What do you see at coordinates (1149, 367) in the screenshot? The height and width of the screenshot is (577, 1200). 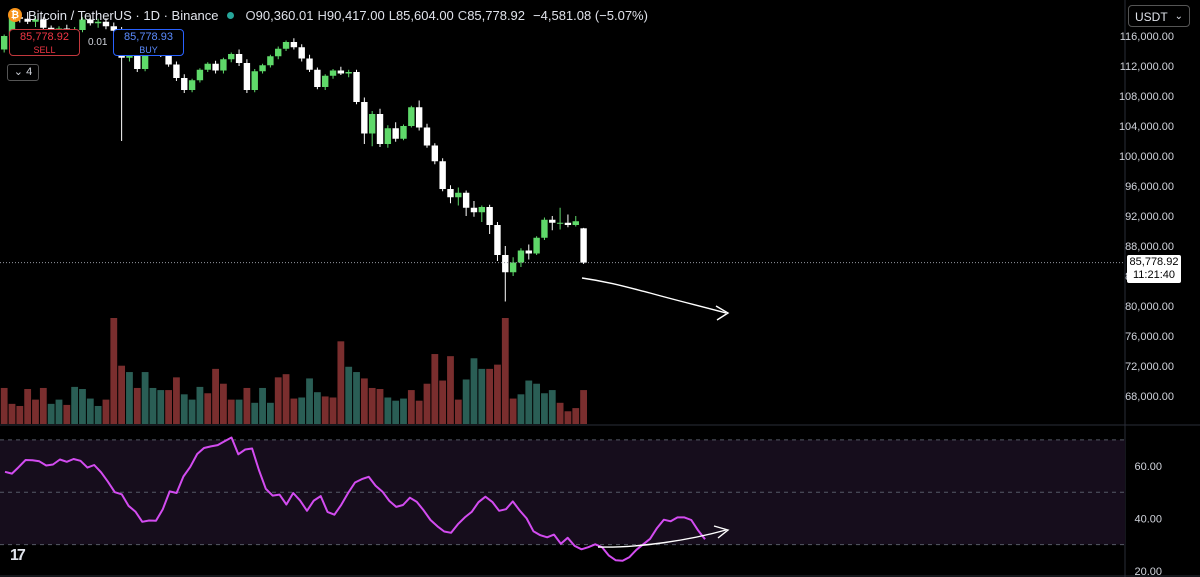 I see `price-tick-label: 72,000.00` at bounding box center [1149, 367].